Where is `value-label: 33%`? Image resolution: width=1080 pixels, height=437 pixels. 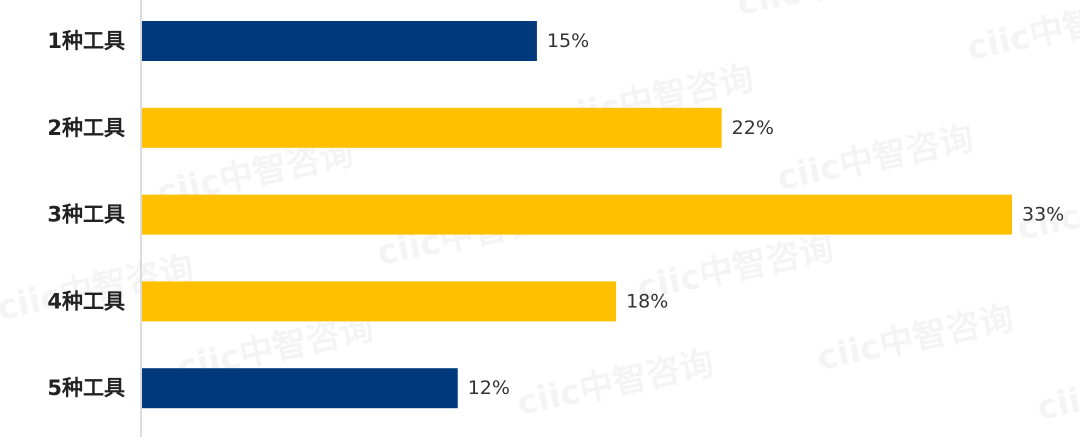 value-label: 33% is located at coordinates (1043, 215).